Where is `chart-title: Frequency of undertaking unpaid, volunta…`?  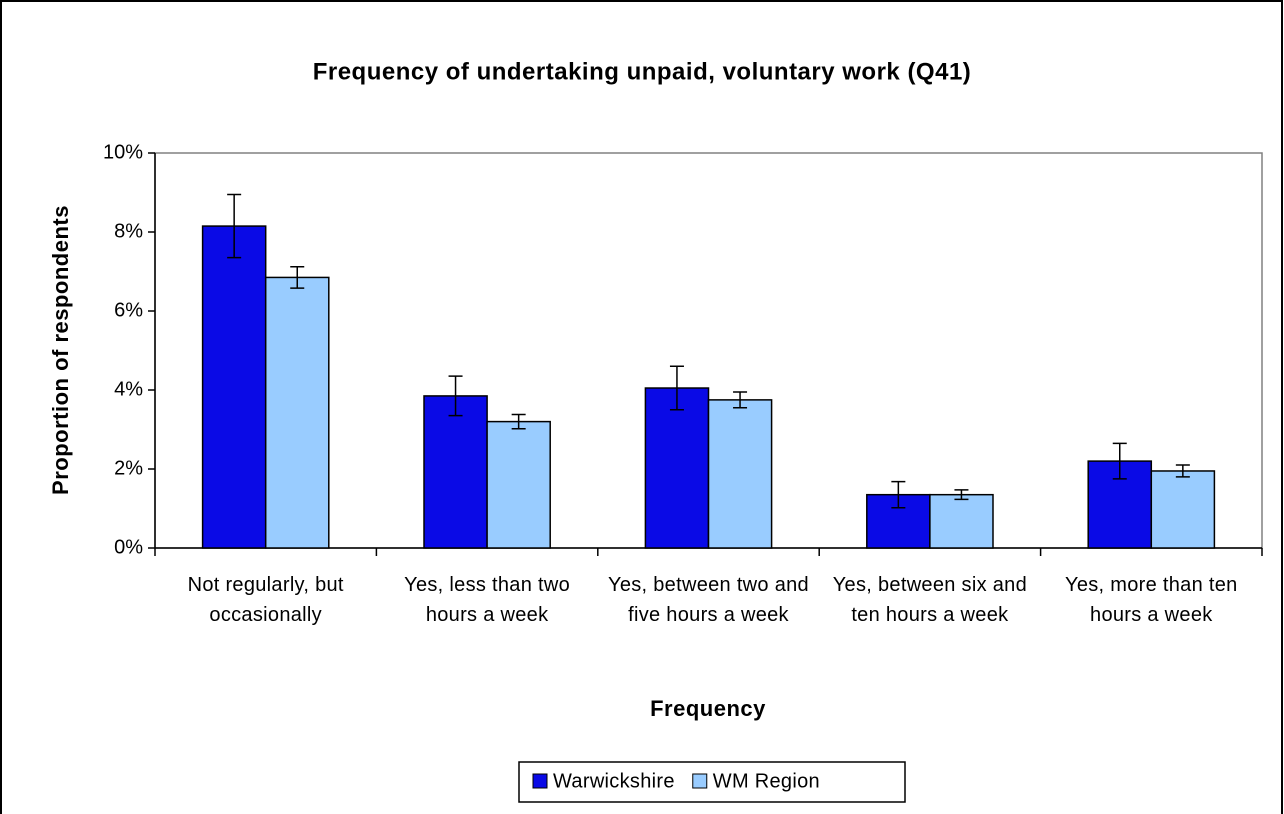 chart-title: Frequency of undertaking unpaid, volunta… is located at coordinates (642, 71).